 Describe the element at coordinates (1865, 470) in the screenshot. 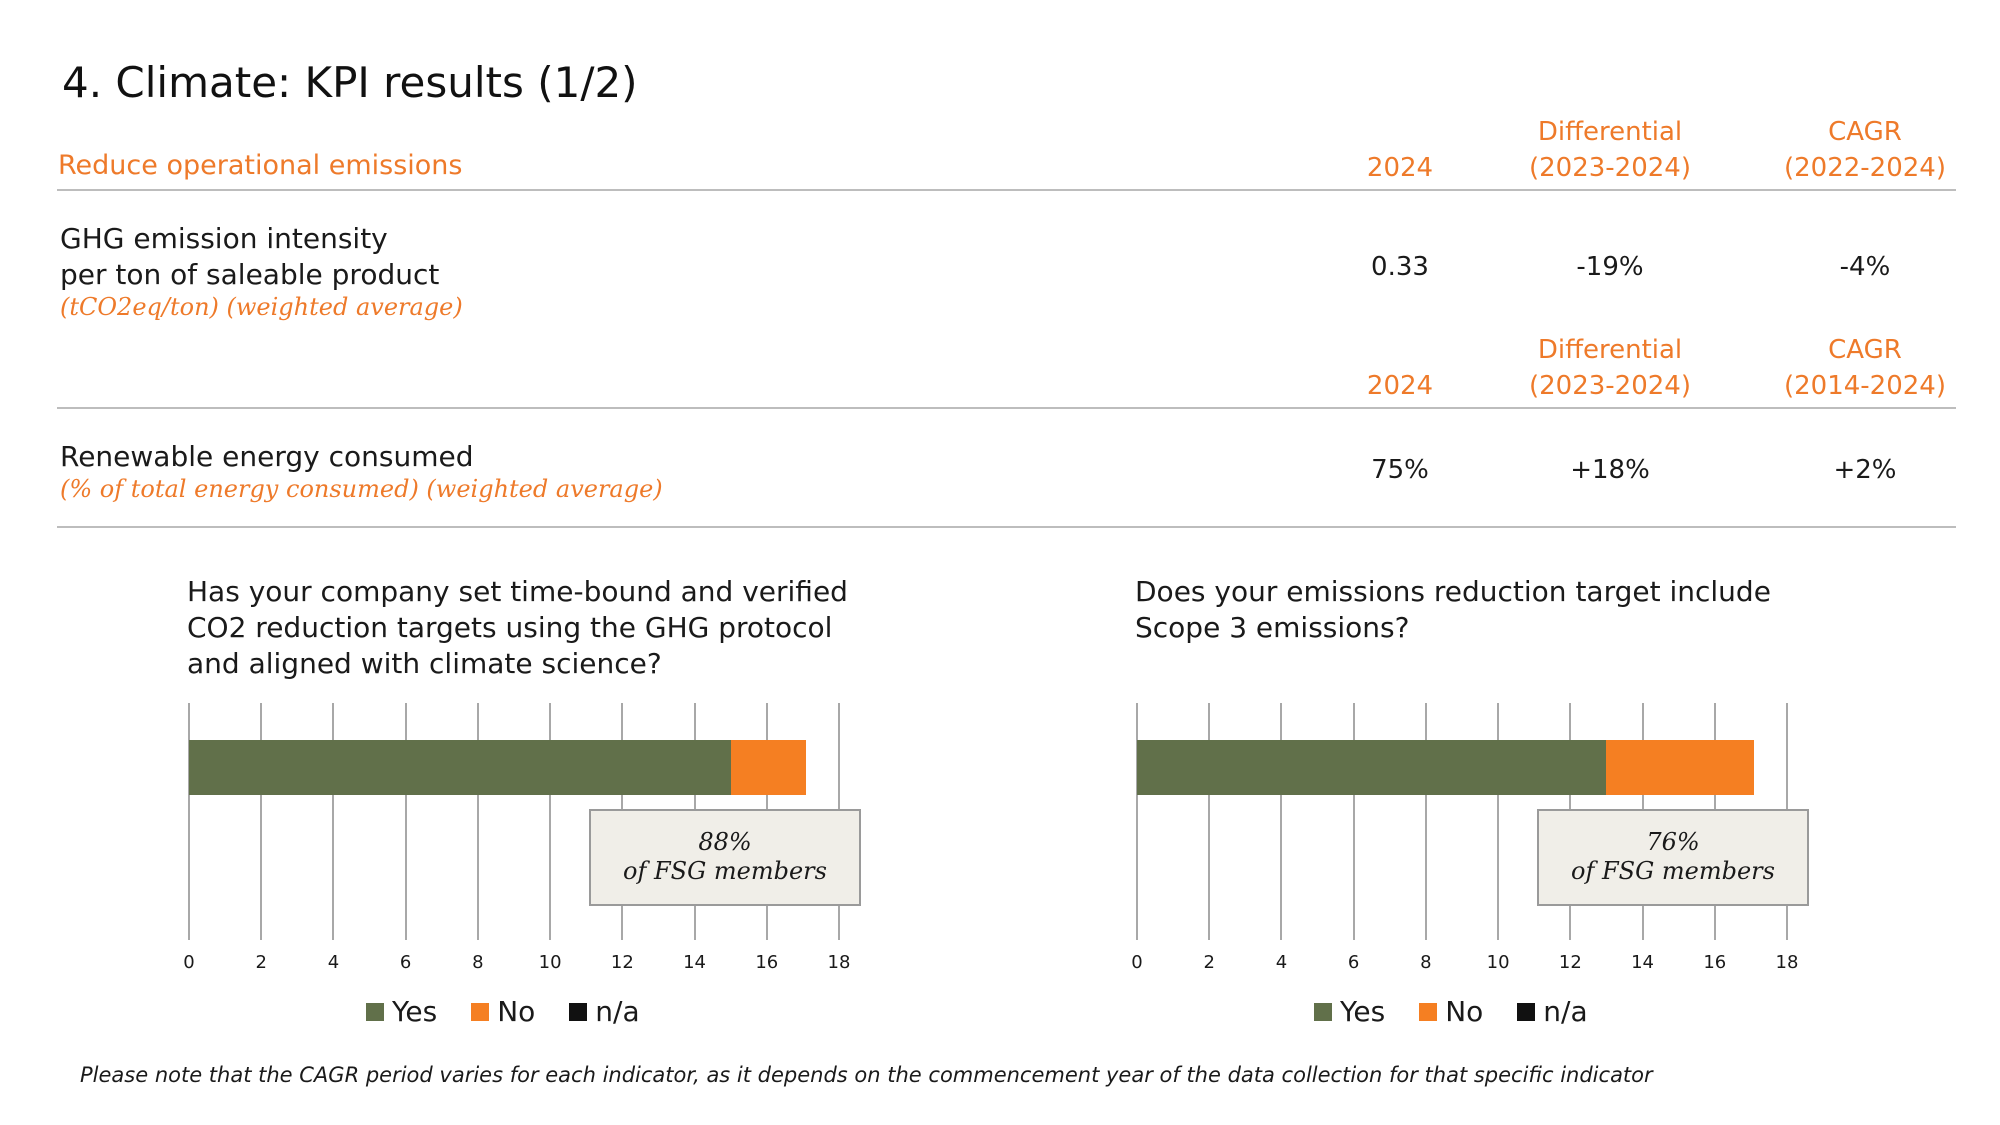

I see `kpi-renewable-cagr: +2%` at that location.